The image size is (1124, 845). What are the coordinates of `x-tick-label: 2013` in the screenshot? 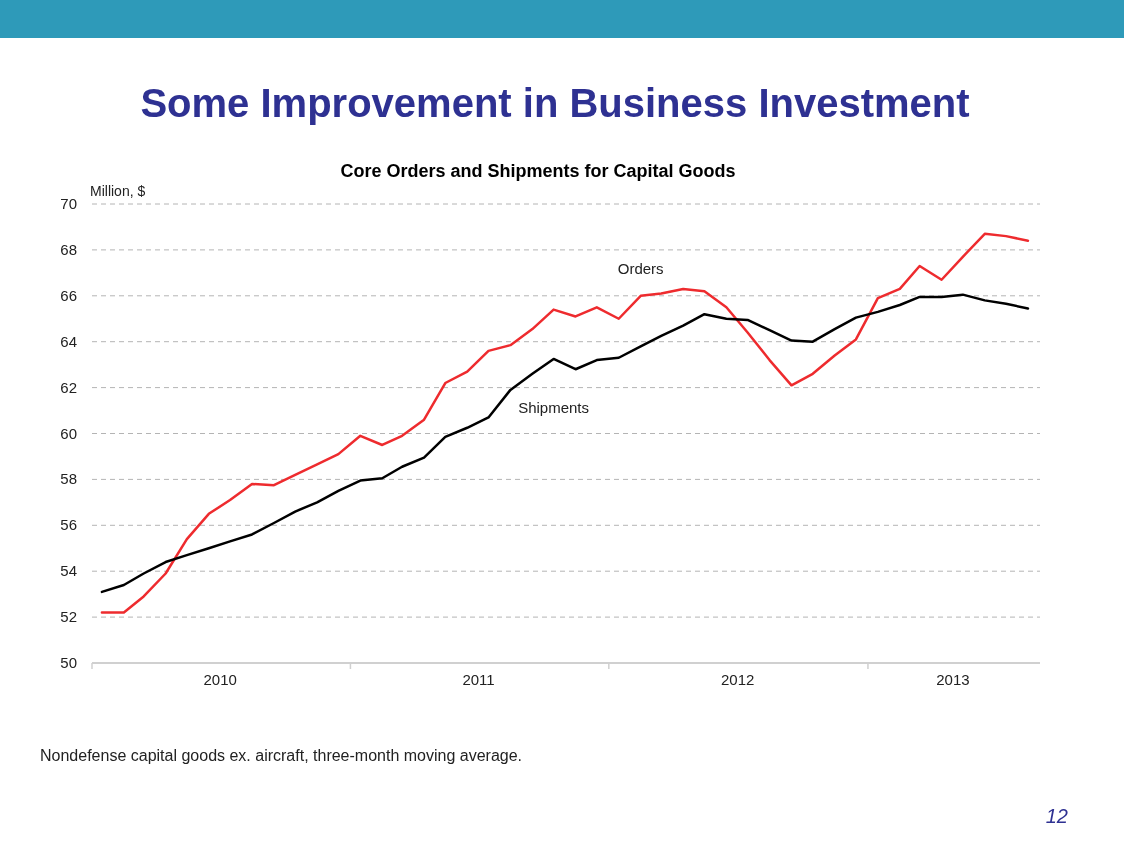 It's located at (953, 679).